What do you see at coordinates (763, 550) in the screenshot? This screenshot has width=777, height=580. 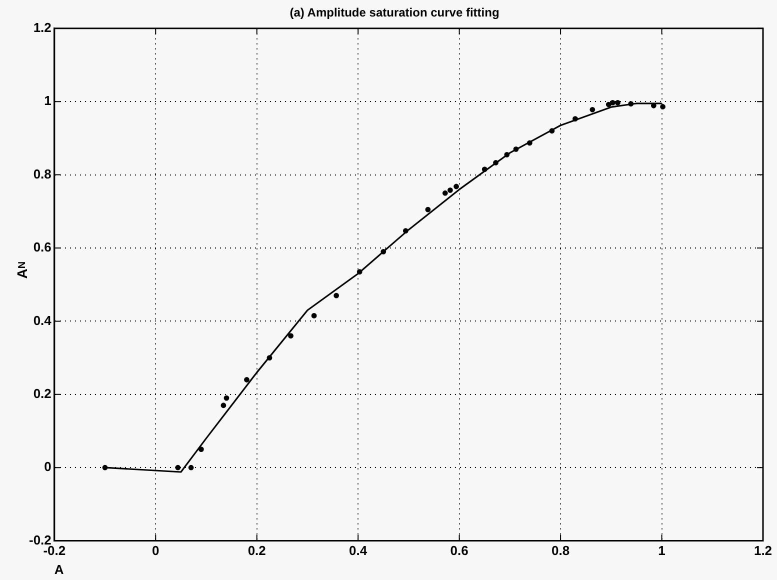 I see `x-tick-label: 1.2` at bounding box center [763, 550].